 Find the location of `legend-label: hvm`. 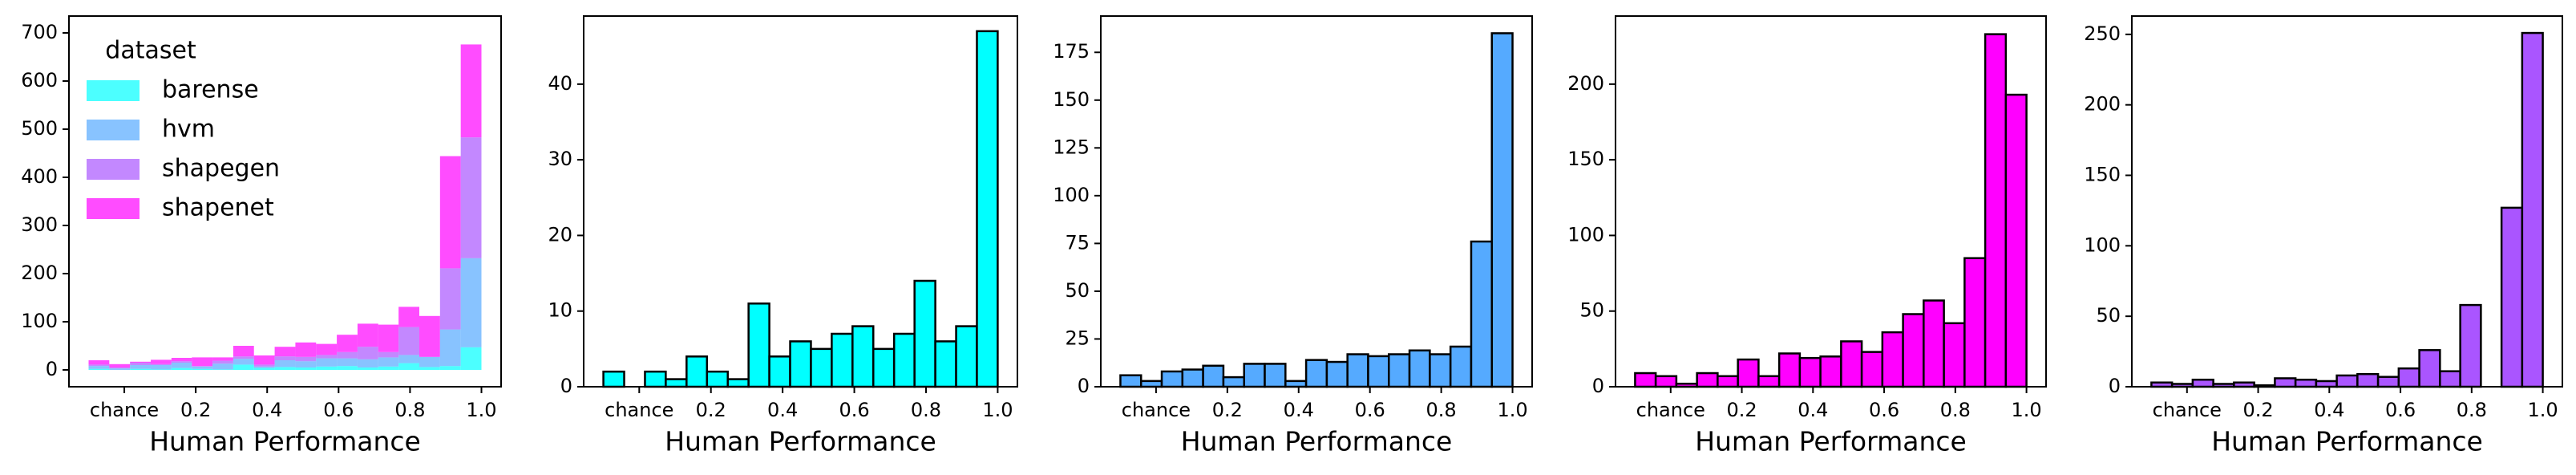

legend-label: hvm is located at coordinates (188, 130).